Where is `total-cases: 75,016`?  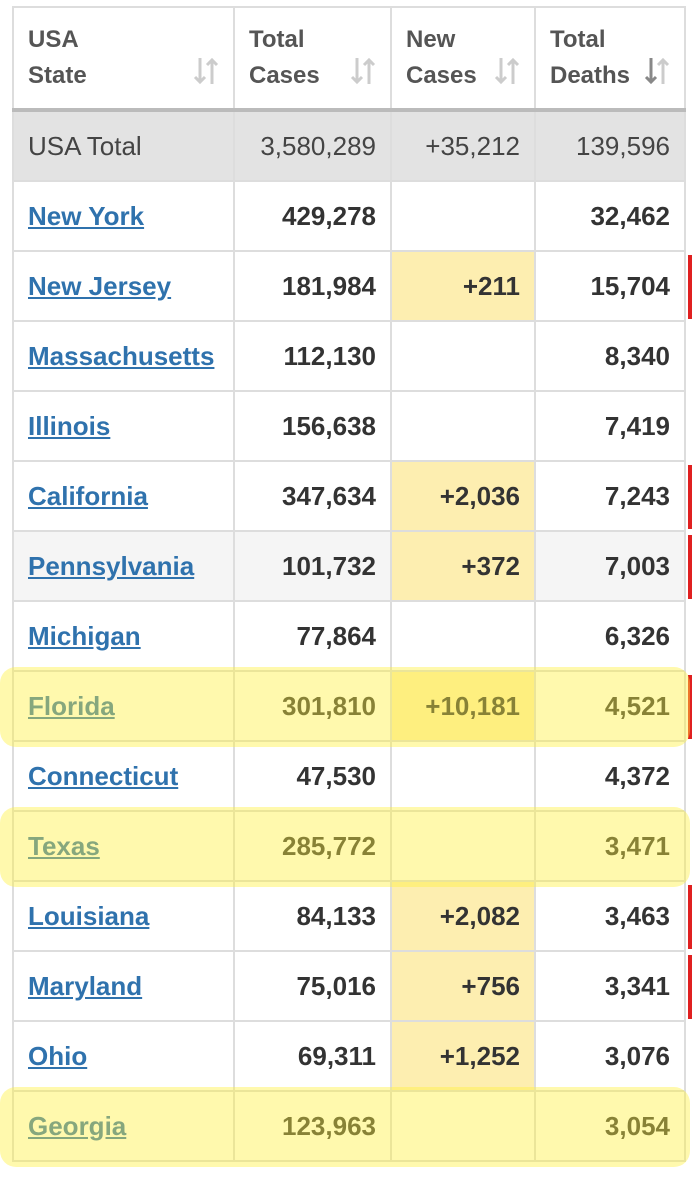
total-cases: 75,016 is located at coordinates (312, 986).